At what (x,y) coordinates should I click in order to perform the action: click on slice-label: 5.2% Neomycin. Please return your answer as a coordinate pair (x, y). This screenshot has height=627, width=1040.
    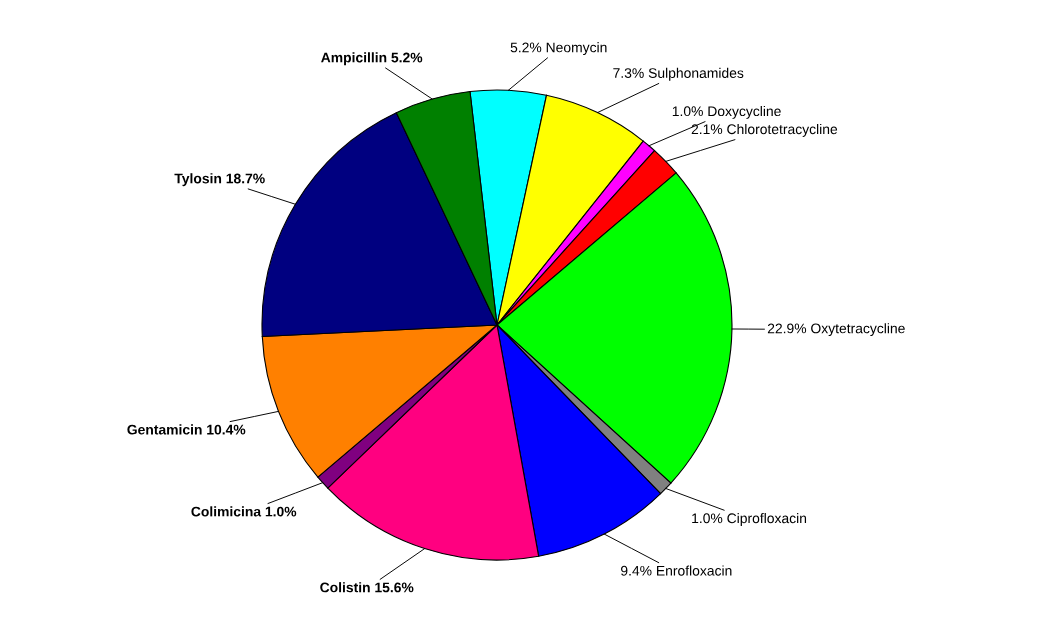
    Looking at the image, I should click on (558, 49).